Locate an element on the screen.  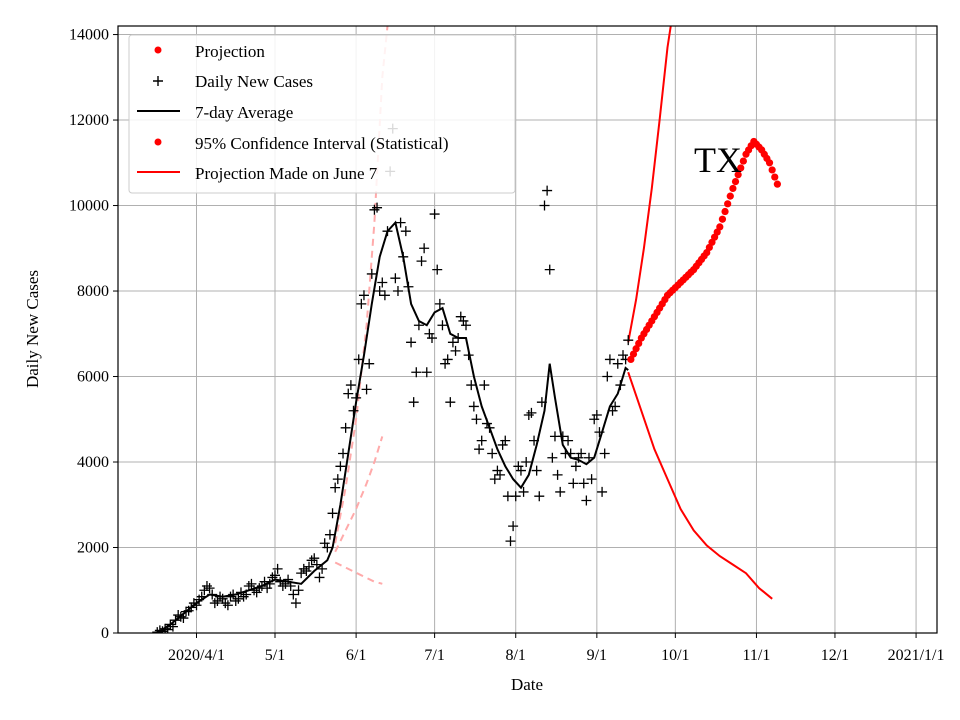
legend-label-confidence-interval: 95% Confidence Interval (Statistical) is located at coordinates (322, 143).